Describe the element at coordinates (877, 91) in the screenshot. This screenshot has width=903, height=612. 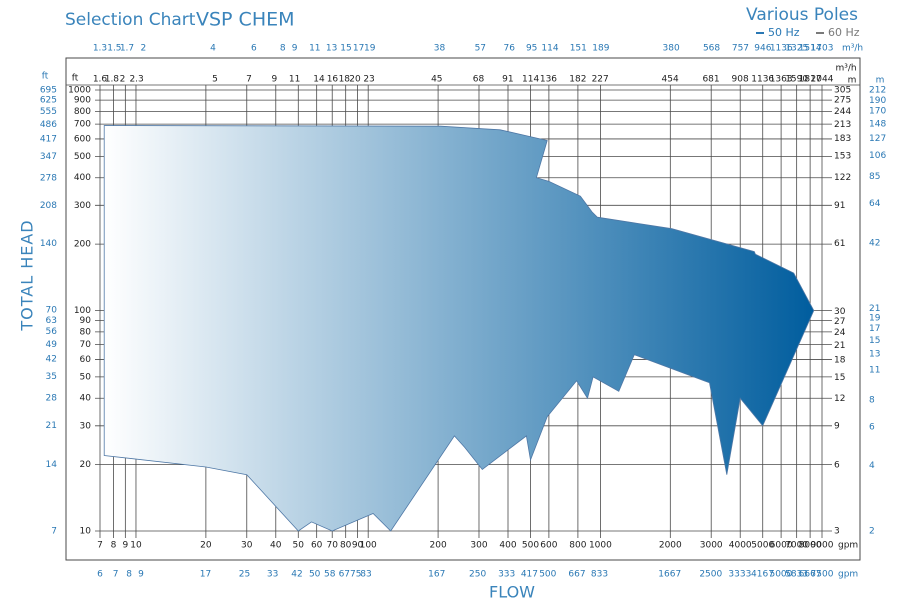
I see `secondary-tick-label: 212` at that location.